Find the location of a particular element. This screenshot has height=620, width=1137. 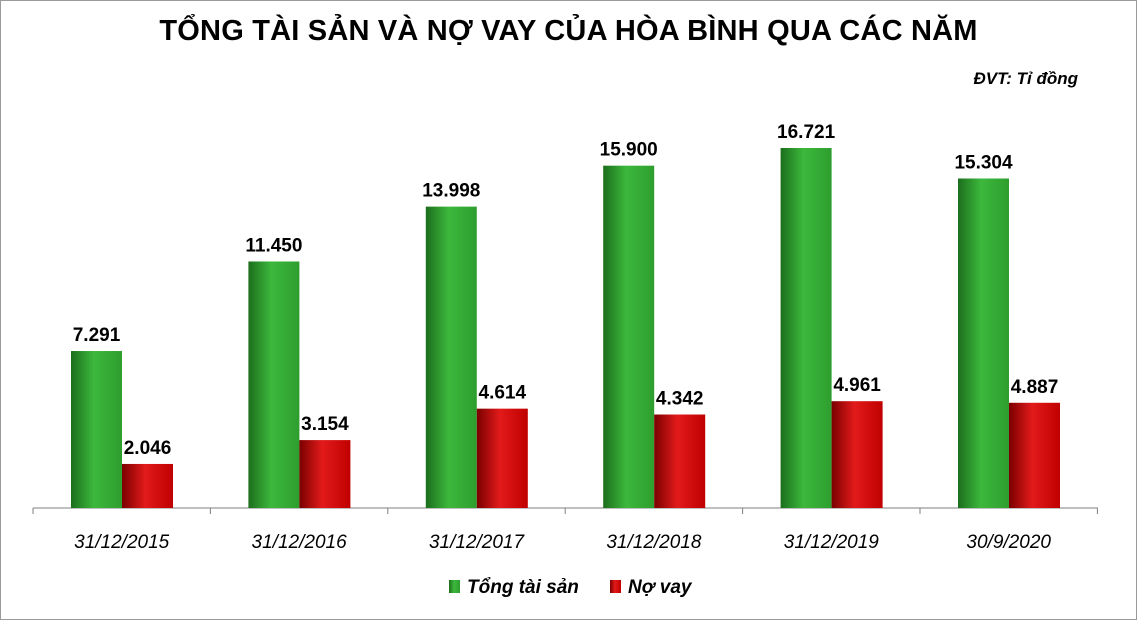

legend-label: Nợ vay is located at coordinates (660, 587).